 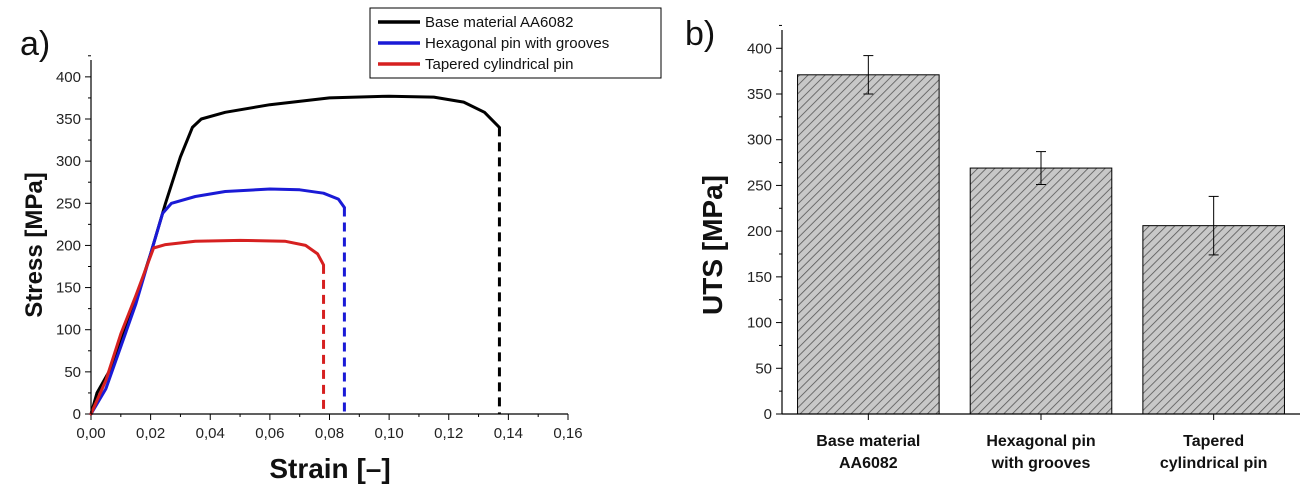 I want to click on x-tick-label: 0,08, so click(x=329, y=433).